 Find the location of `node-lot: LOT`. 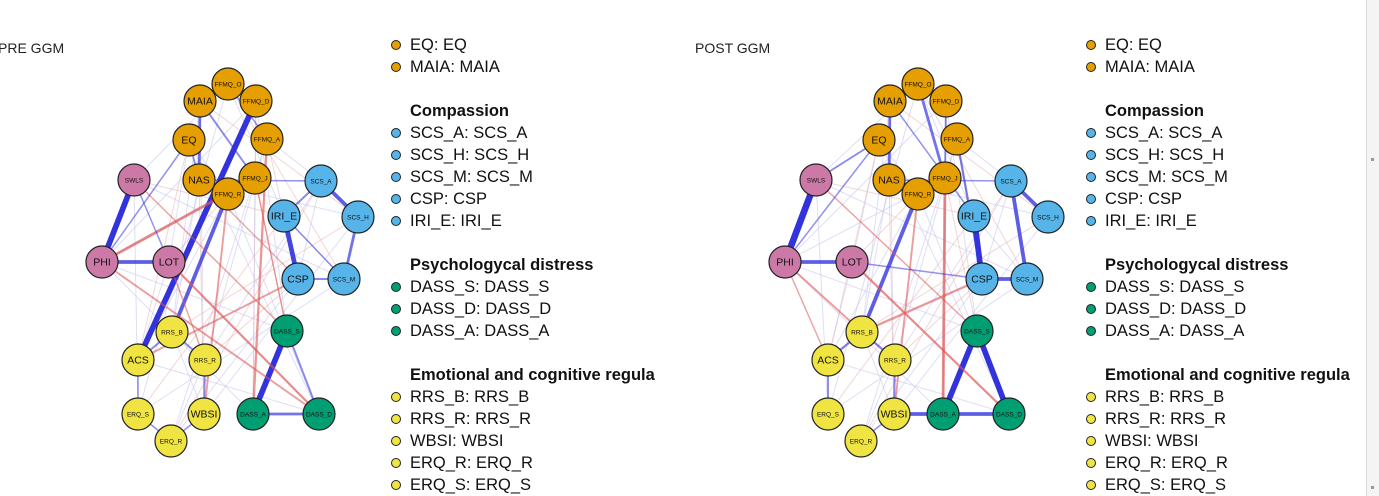

node-lot: LOT is located at coordinates (169, 262).